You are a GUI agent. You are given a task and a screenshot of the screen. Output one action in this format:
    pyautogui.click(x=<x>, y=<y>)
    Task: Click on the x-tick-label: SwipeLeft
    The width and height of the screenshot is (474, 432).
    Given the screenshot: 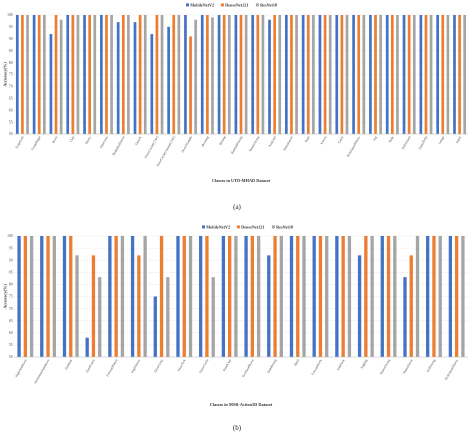 What is the action you would take?
    pyautogui.click(x=19, y=142)
    